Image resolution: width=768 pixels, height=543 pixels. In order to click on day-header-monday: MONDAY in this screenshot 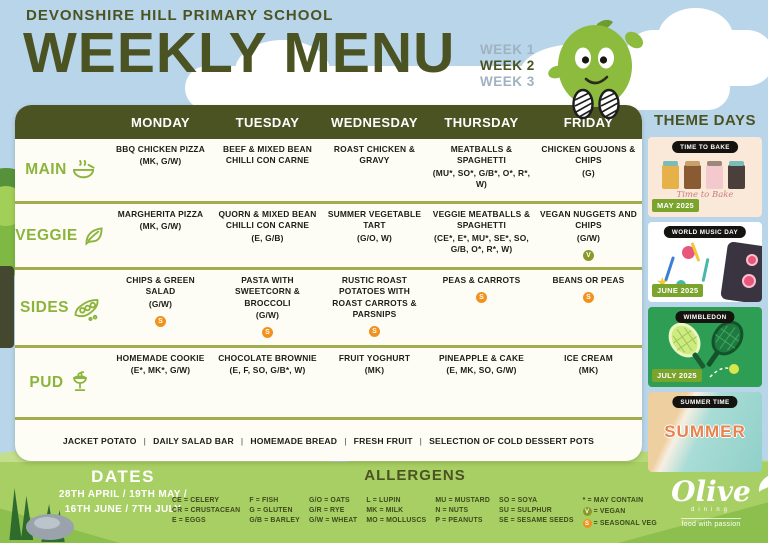, I will do `click(160, 122)`.